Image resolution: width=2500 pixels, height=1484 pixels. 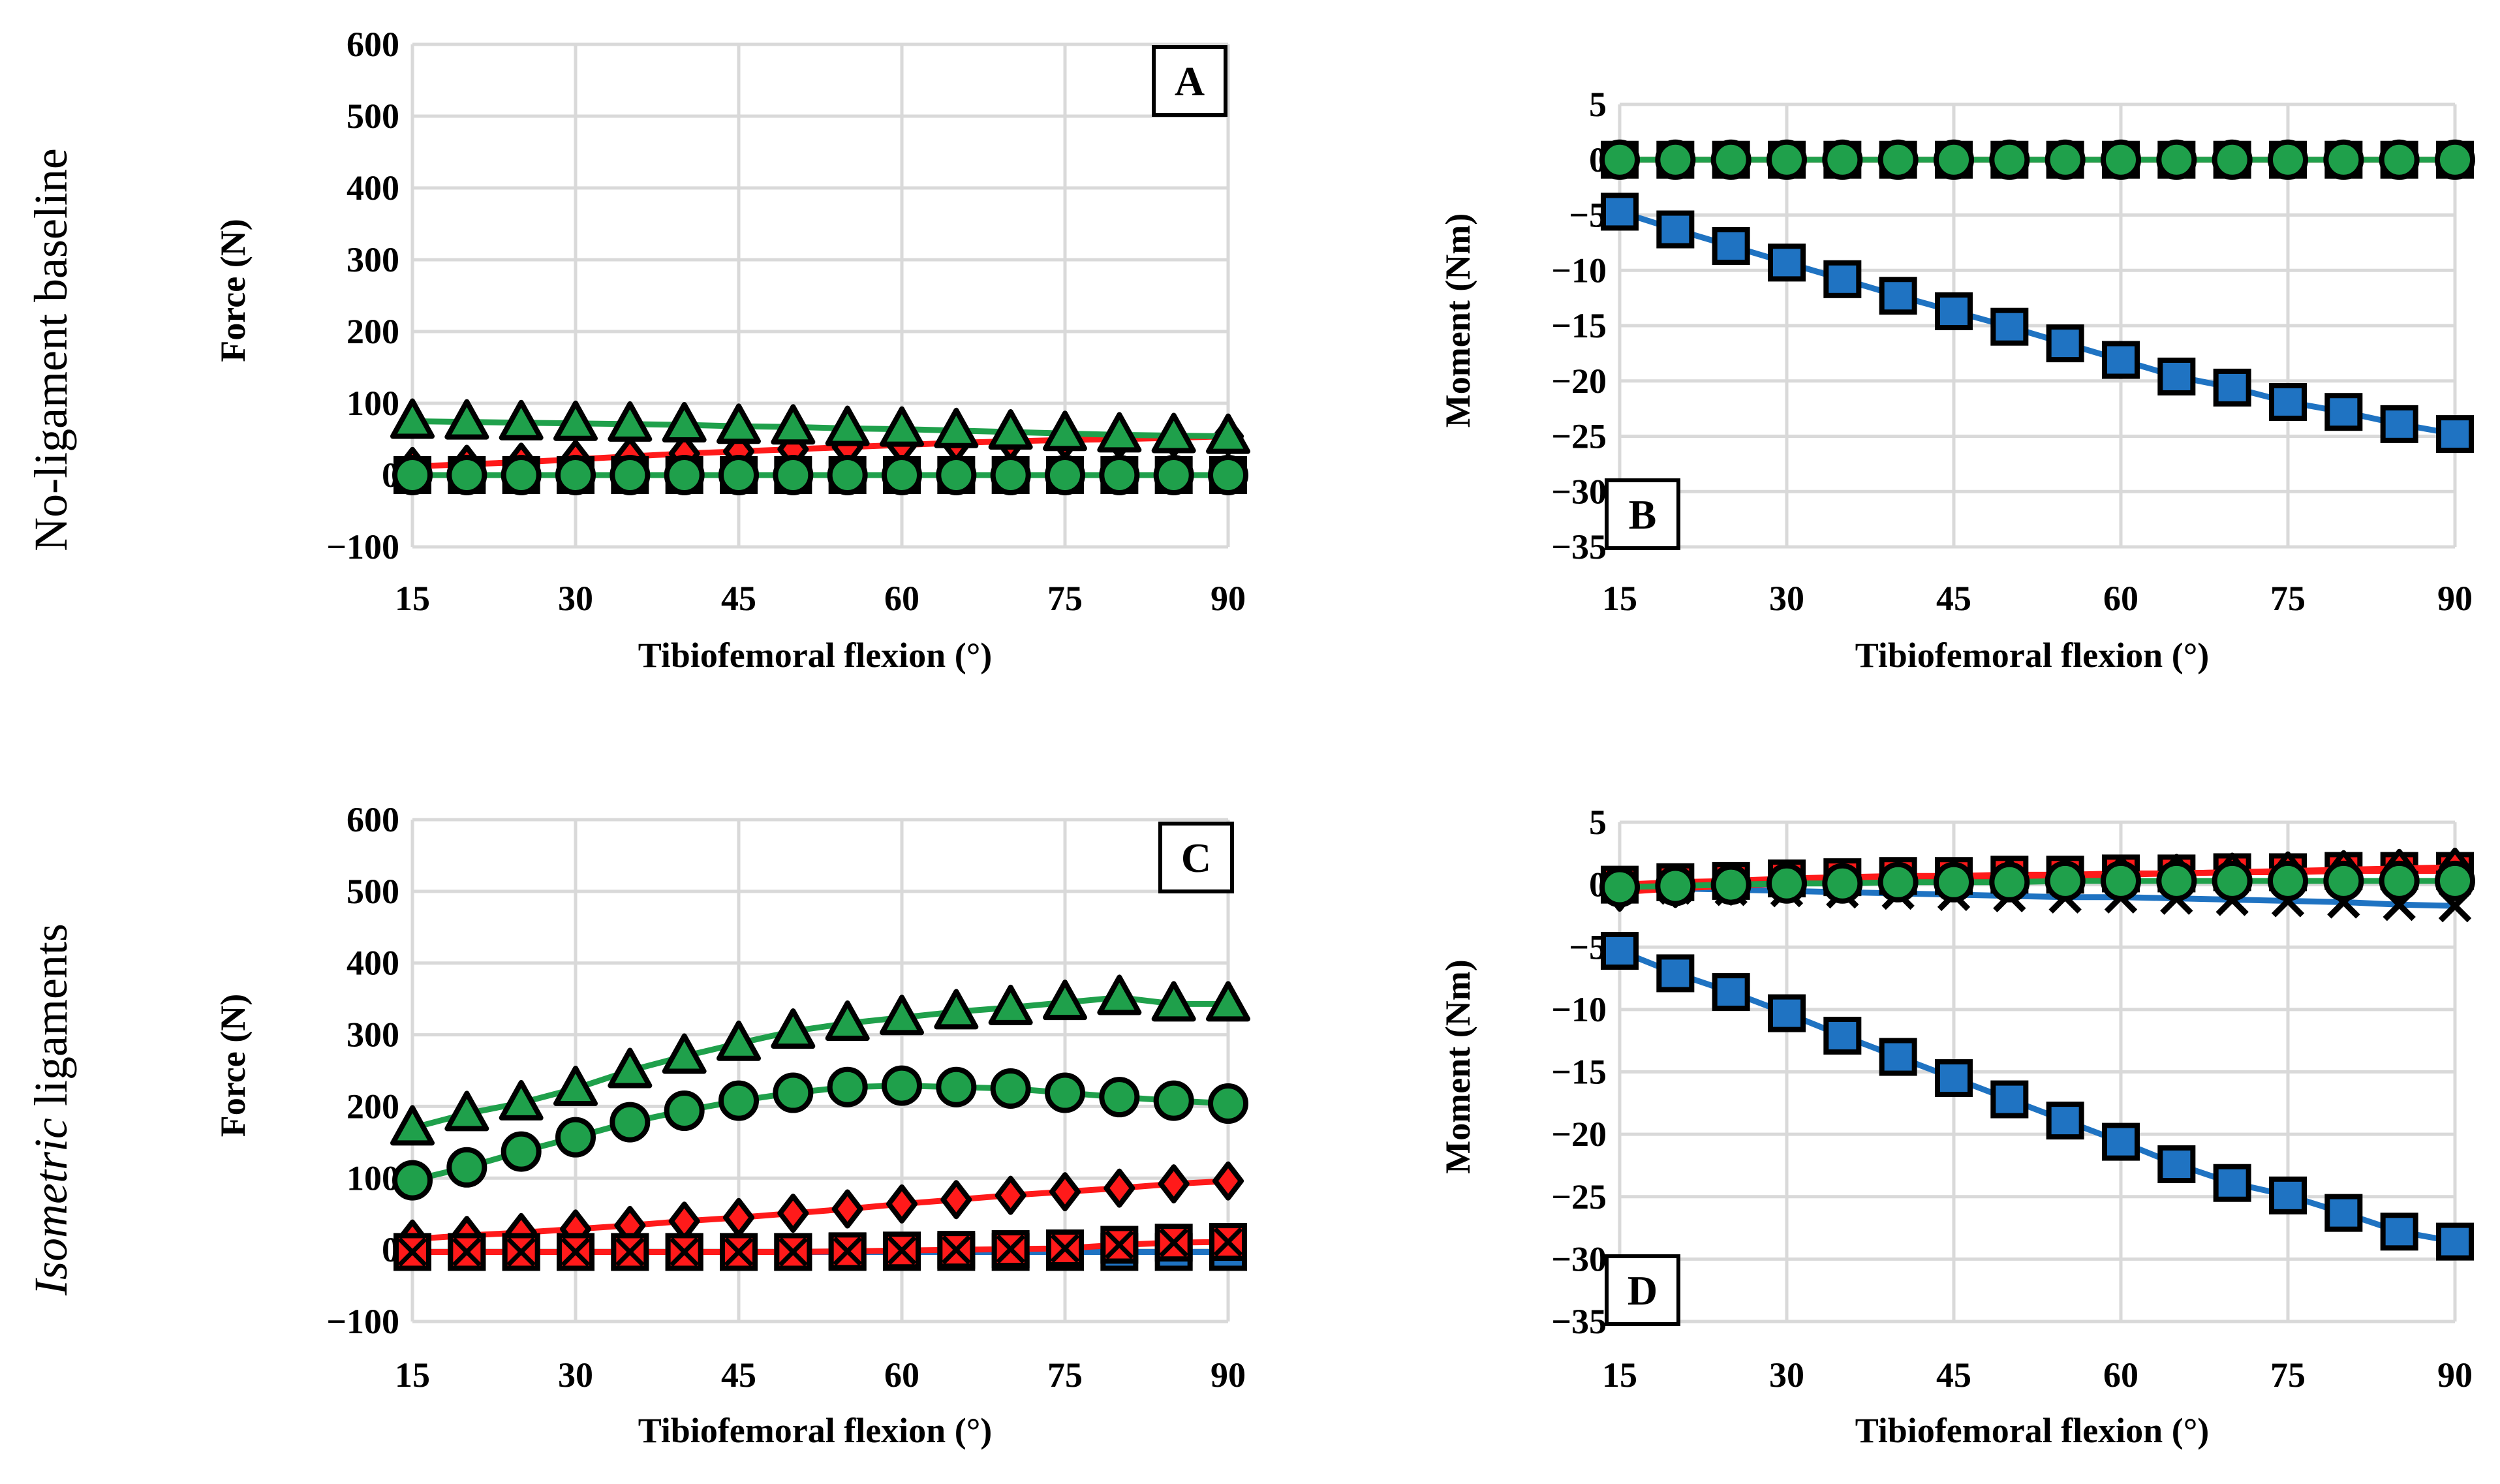 I want to click on y-tick-label: −25, so click(x=1579, y=1196).